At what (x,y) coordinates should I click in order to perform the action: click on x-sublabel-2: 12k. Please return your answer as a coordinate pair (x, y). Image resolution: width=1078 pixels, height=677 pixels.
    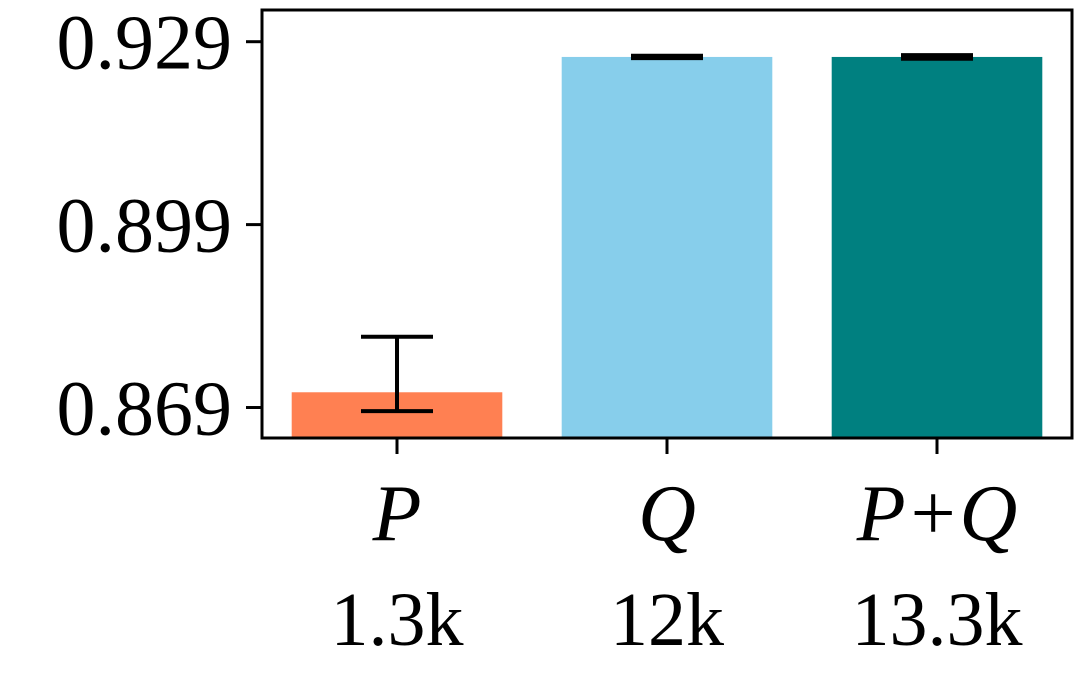
    Looking at the image, I should click on (667, 620).